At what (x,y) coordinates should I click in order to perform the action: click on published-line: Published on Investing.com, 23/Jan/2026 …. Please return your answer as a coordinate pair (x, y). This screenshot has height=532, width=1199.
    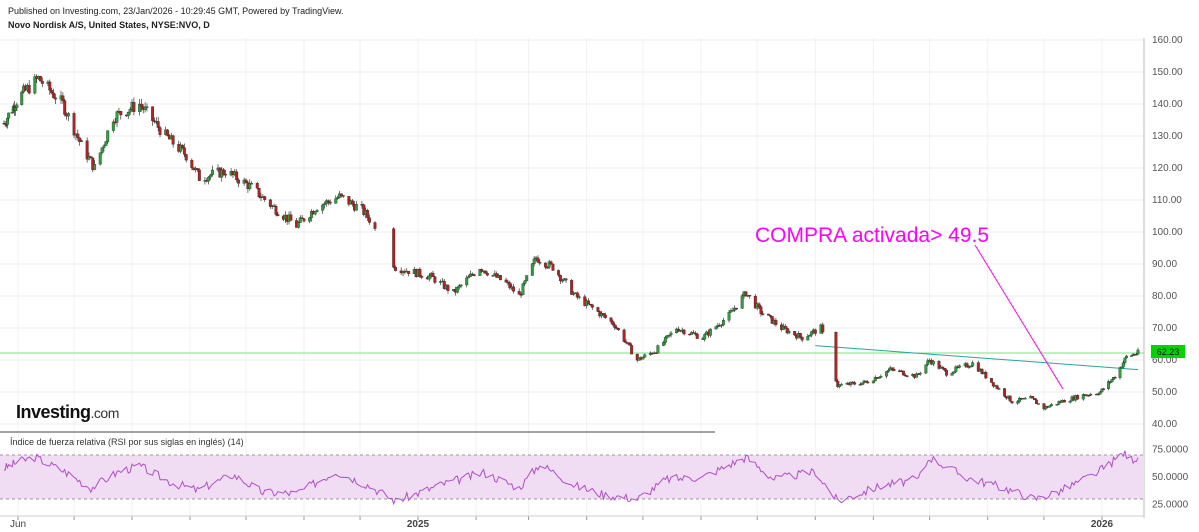
    Looking at the image, I should click on (176, 11).